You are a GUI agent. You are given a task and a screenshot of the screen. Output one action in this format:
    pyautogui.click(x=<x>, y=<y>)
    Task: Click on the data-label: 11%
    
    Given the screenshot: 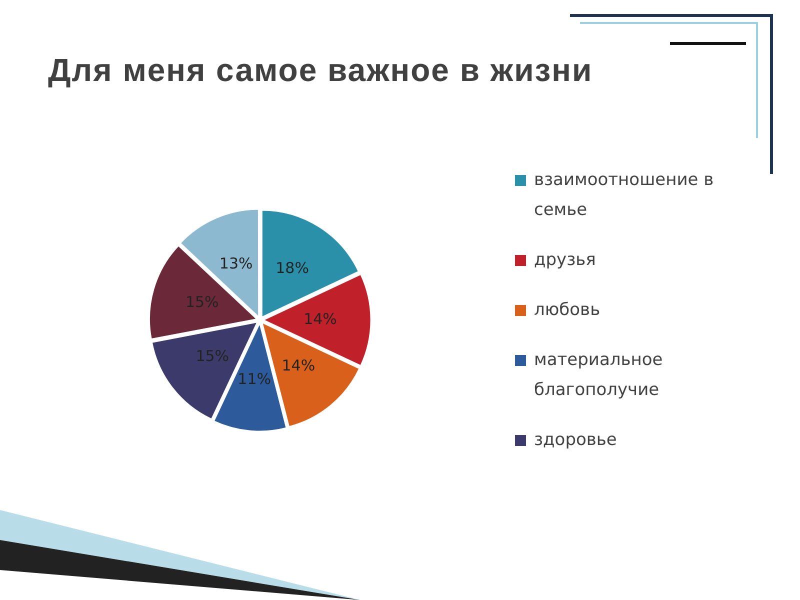 What is the action you would take?
    pyautogui.click(x=254, y=379)
    